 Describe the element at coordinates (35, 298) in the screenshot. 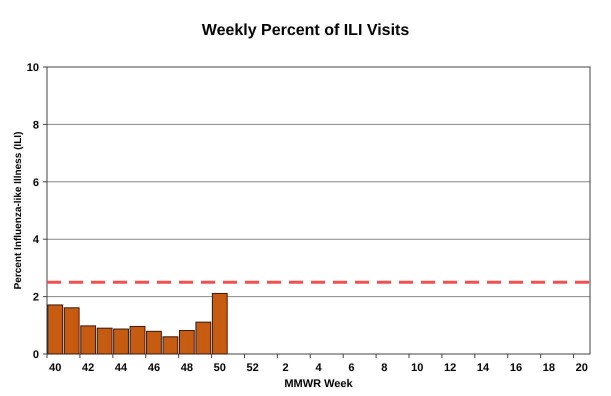

I see `y-tick-label: 2` at that location.